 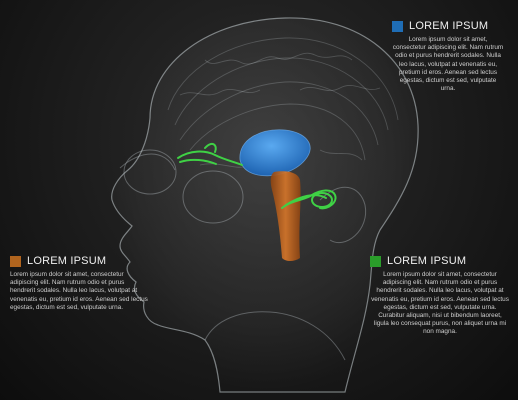 What do you see at coordinates (67, 261) in the screenshot?
I see `callout-orange-title: LOREM IPSUM` at bounding box center [67, 261].